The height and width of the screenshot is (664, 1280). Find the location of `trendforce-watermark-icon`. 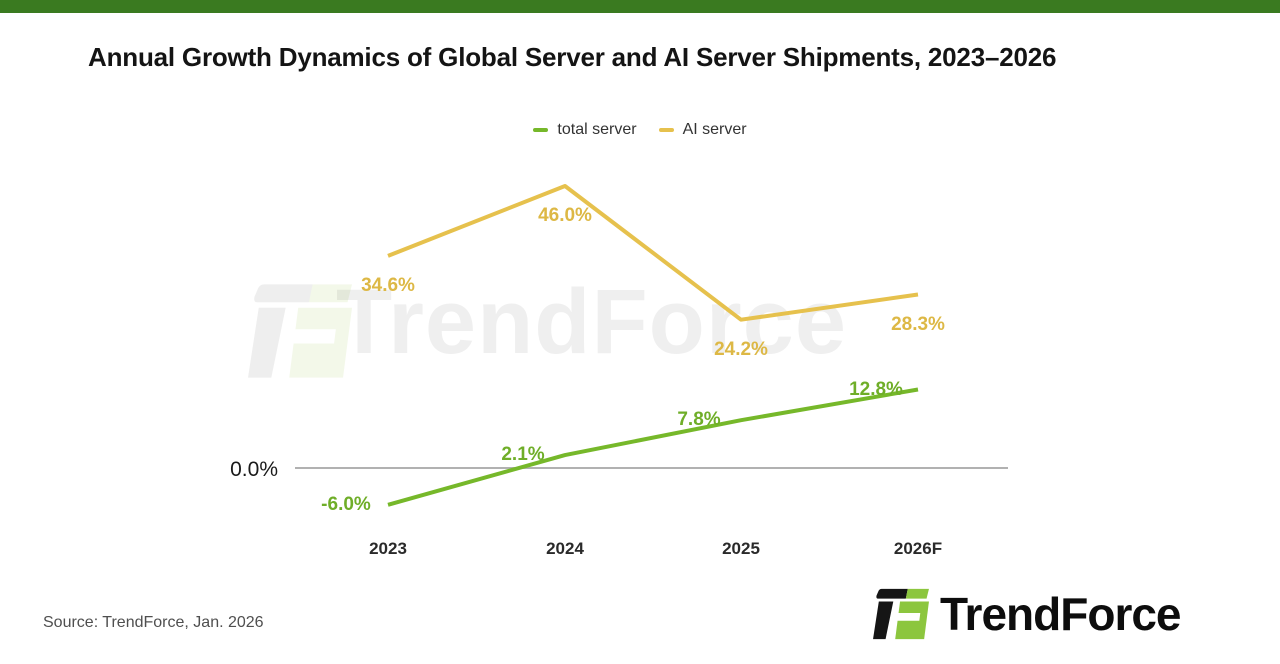

trendforce-watermark-icon is located at coordinates (300, 331).